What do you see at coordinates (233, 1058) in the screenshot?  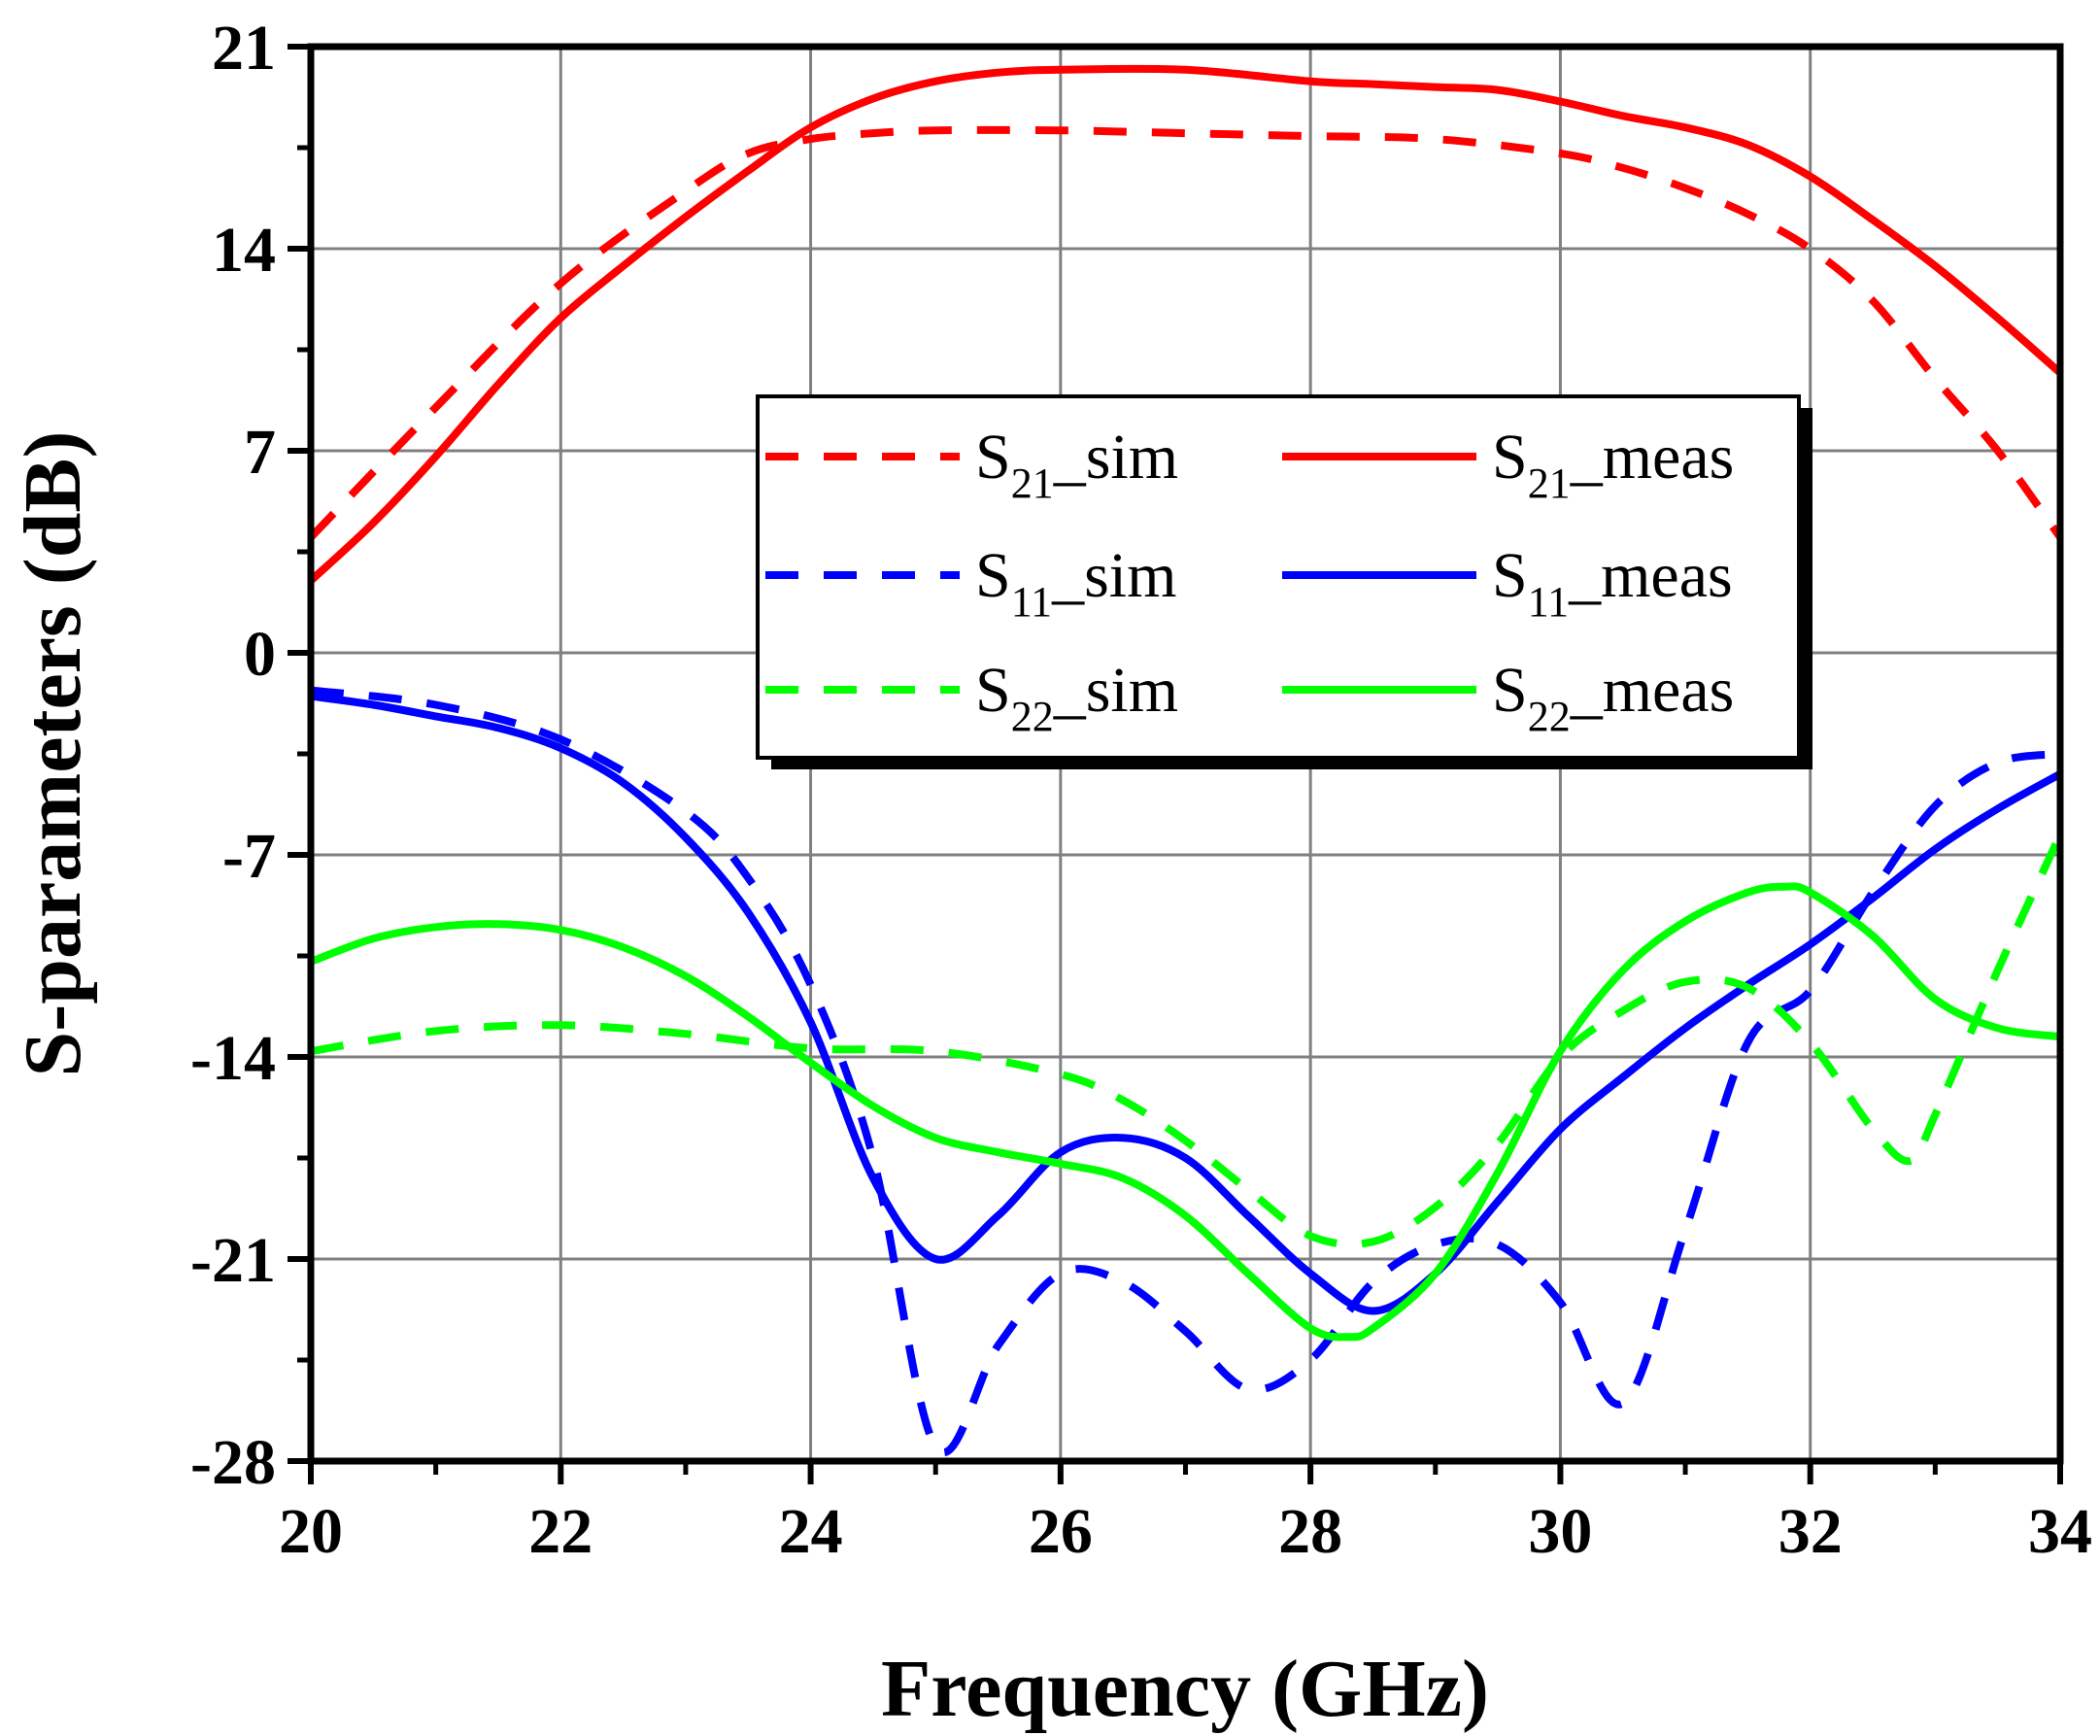 I see `y-tick-label: -14` at bounding box center [233, 1058].